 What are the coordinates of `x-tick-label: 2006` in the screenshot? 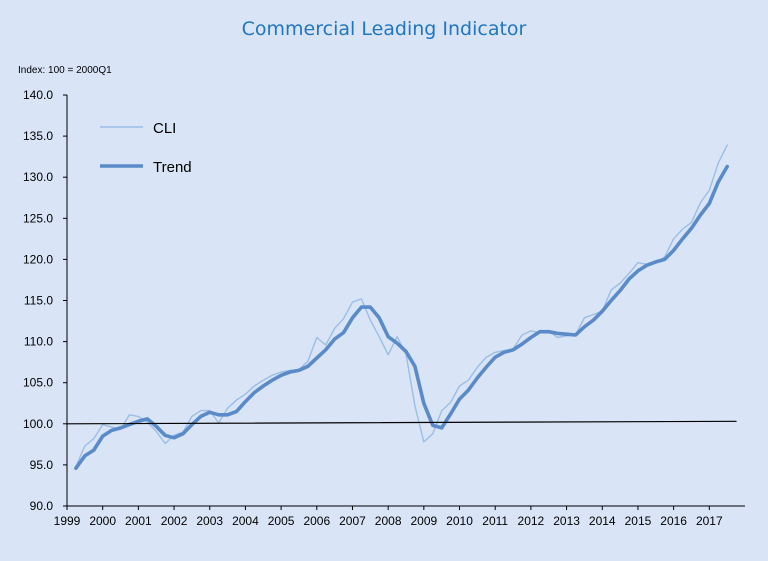 It's located at (316, 521).